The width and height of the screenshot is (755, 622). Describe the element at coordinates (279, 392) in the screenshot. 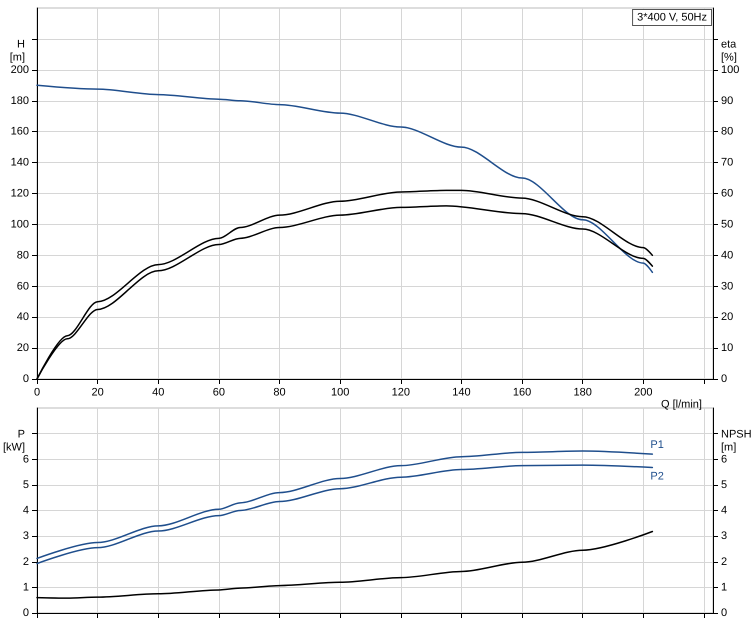

I see `x-tick-label: 80` at that location.